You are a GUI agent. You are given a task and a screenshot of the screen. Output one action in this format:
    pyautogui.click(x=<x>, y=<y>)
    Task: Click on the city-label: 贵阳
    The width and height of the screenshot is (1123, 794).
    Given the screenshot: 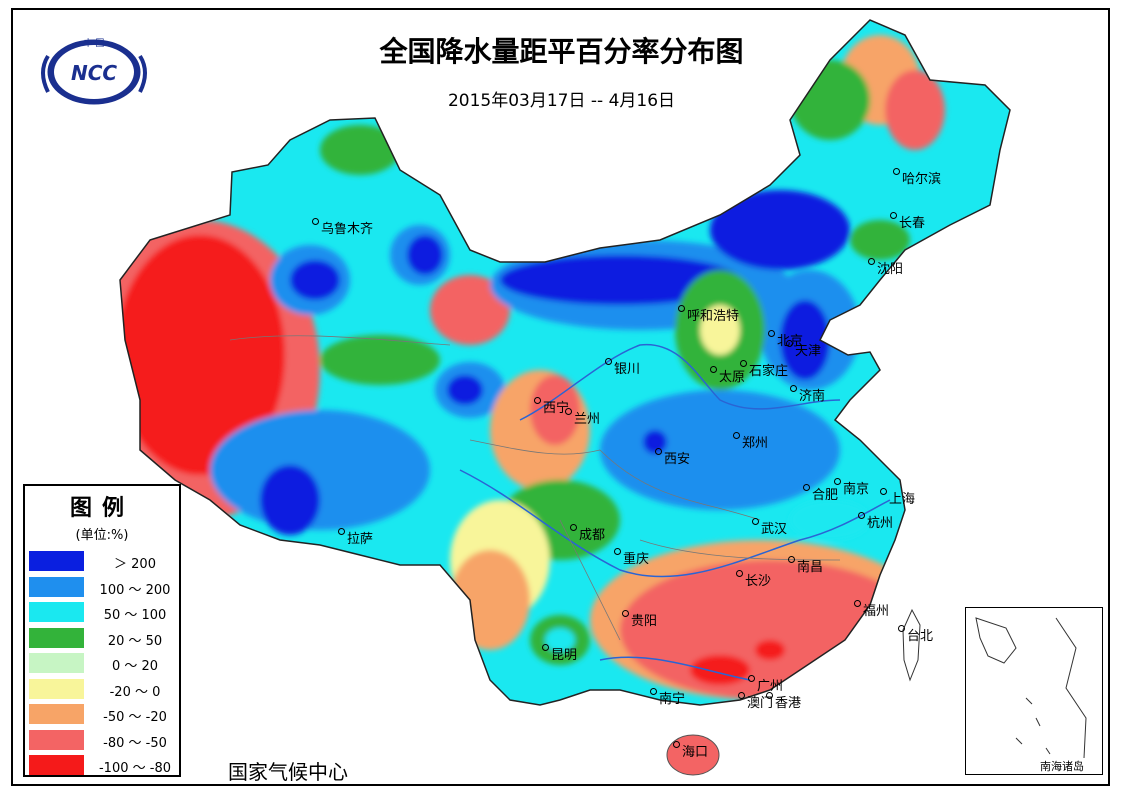 What is the action you would take?
    pyautogui.click(x=639, y=619)
    